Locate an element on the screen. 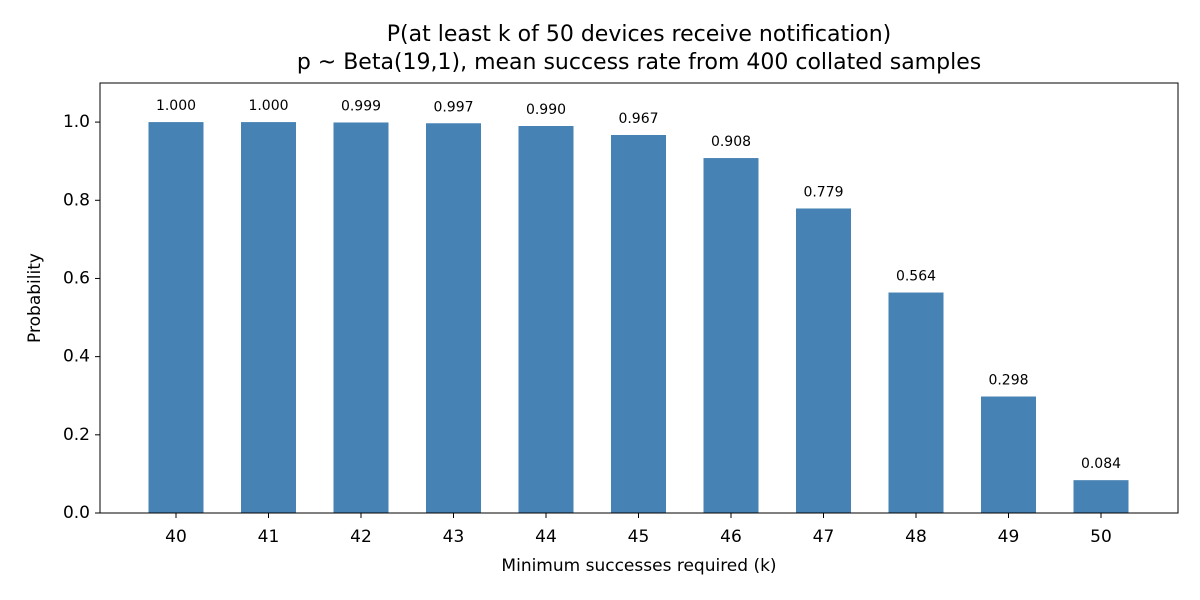 This screenshot has height=600, width=1200. x-tick-label: 45 is located at coordinates (639, 537).